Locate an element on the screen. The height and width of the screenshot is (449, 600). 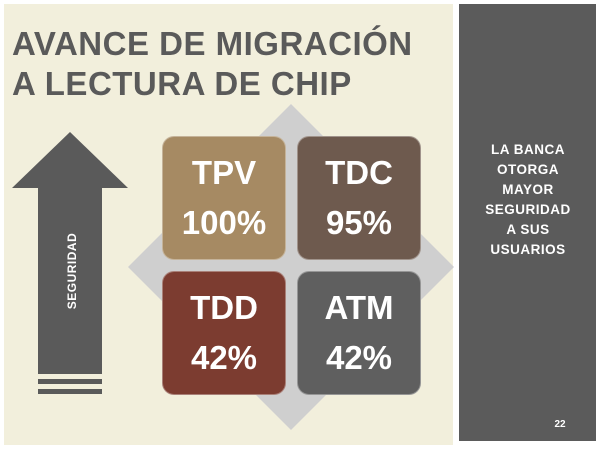
arrow-shape is located at coordinates (70, 253).